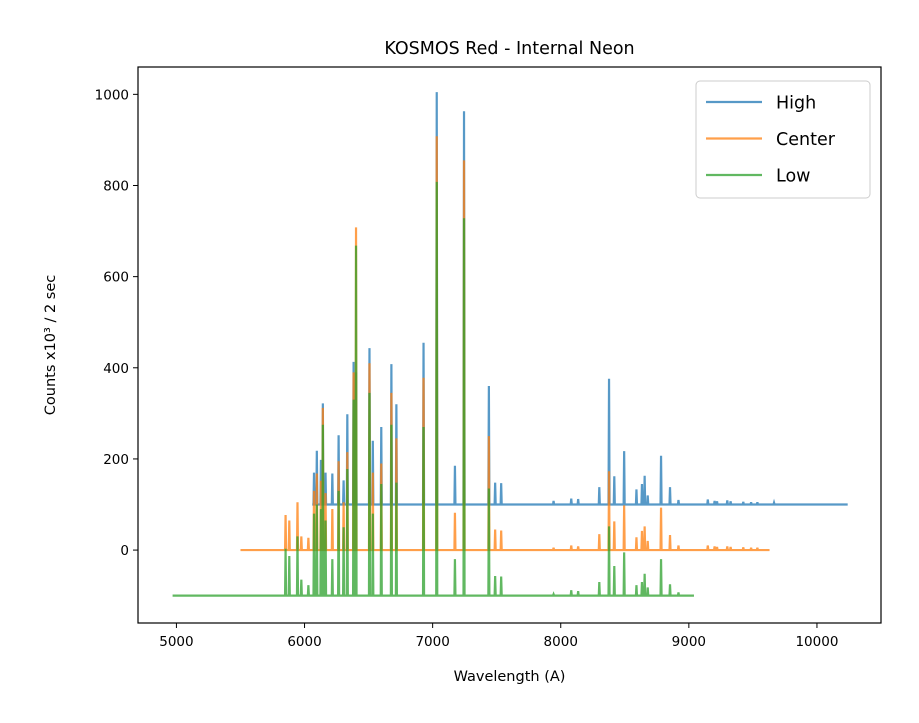 This screenshot has width=919, height=723. What do you see at coordinates (176, 642) in the screenshot?
I see `x-tick-label: 5000` at bounding box center [176, 642].